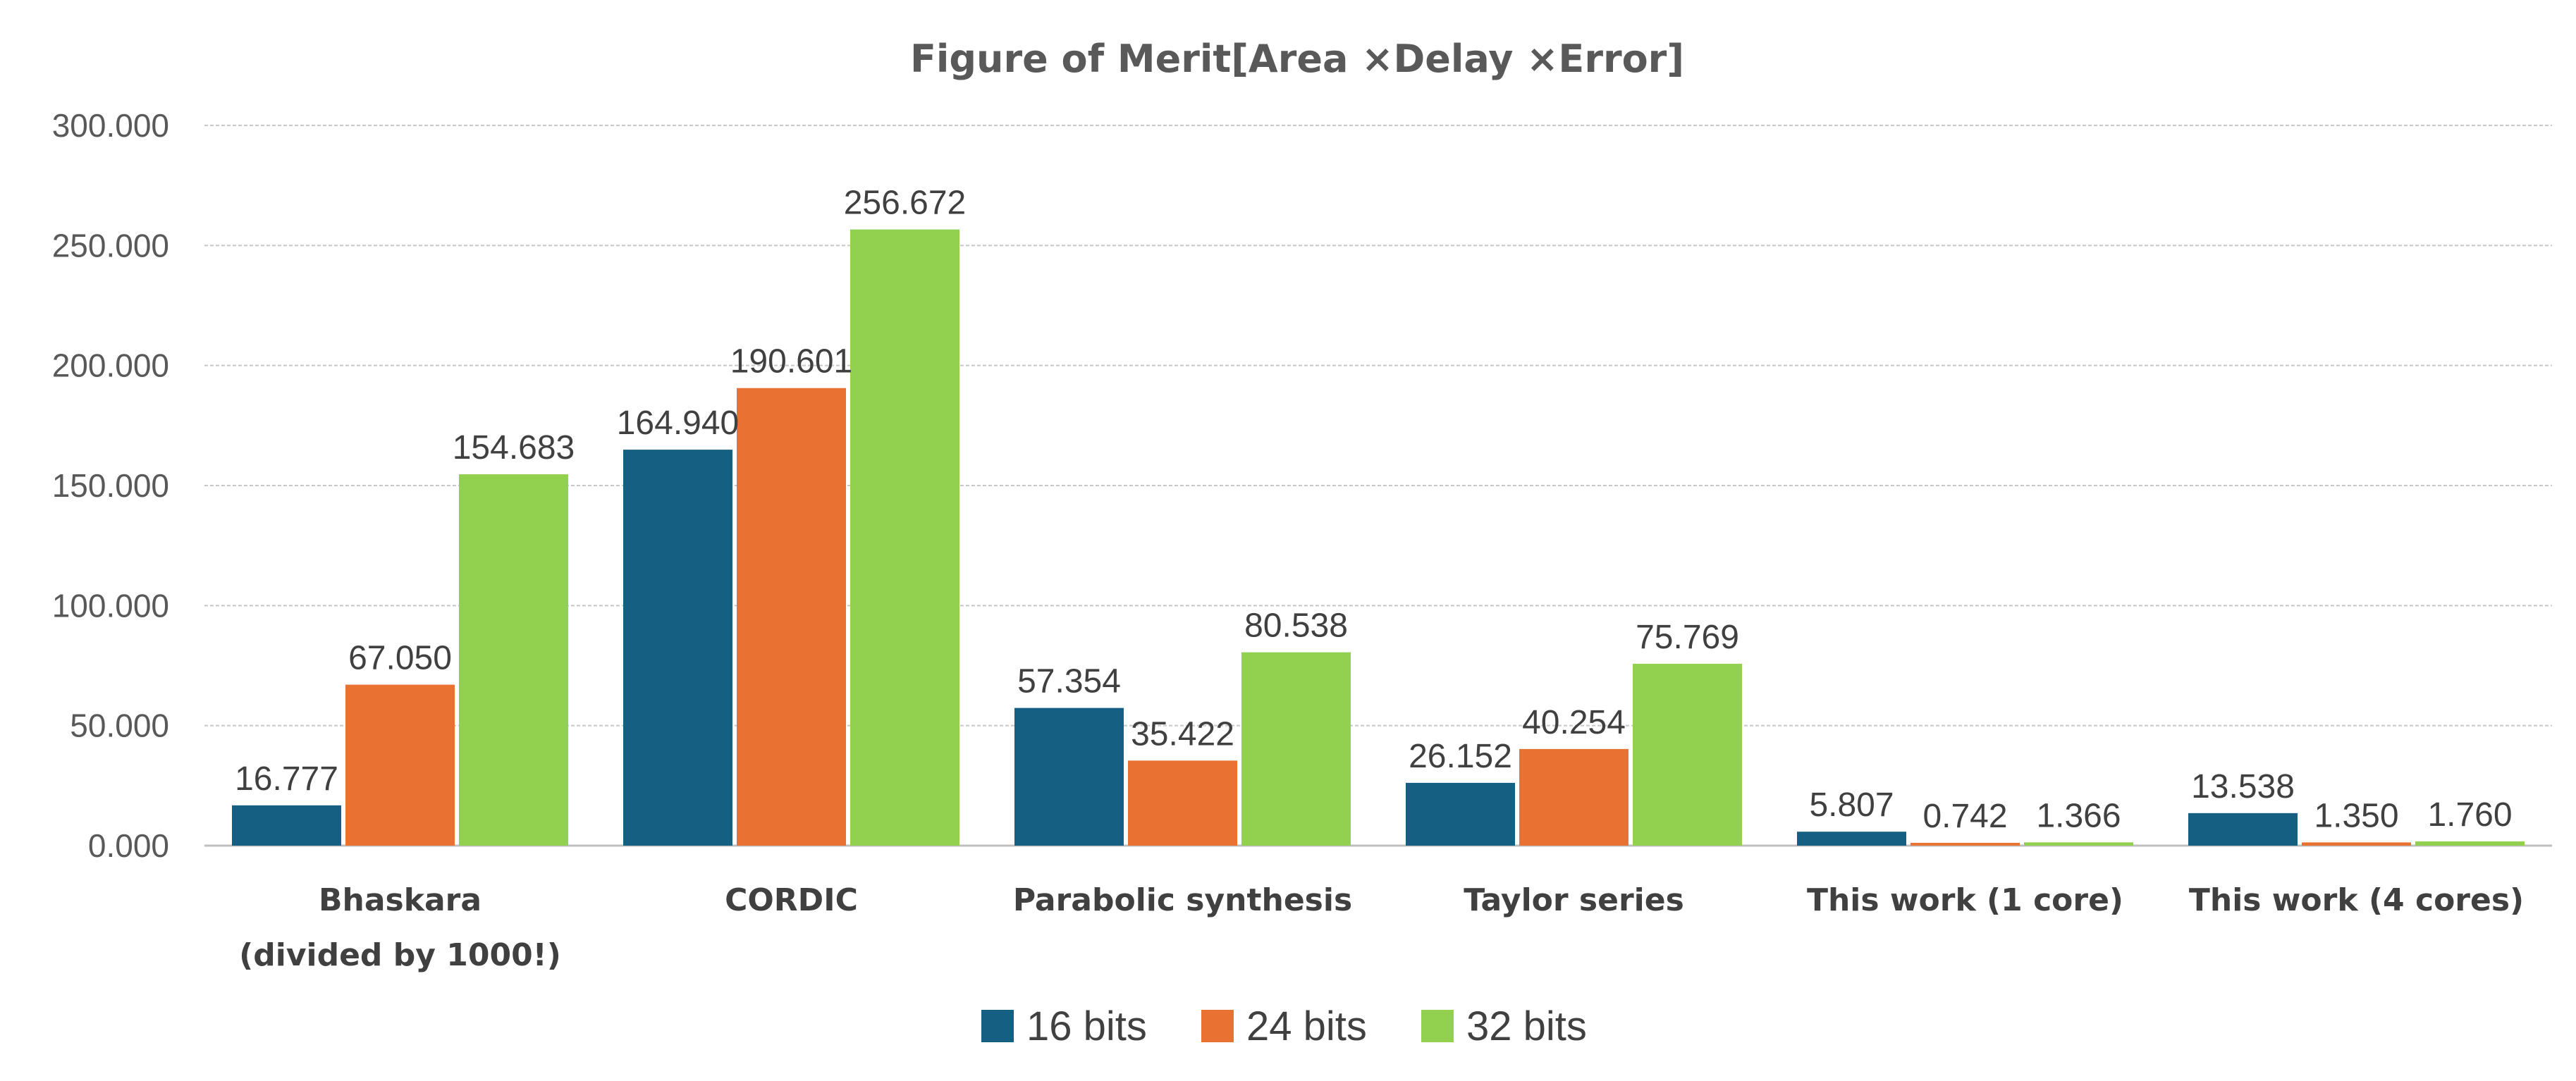  I want to click on data-label: 1.366, so click(2078, 815).